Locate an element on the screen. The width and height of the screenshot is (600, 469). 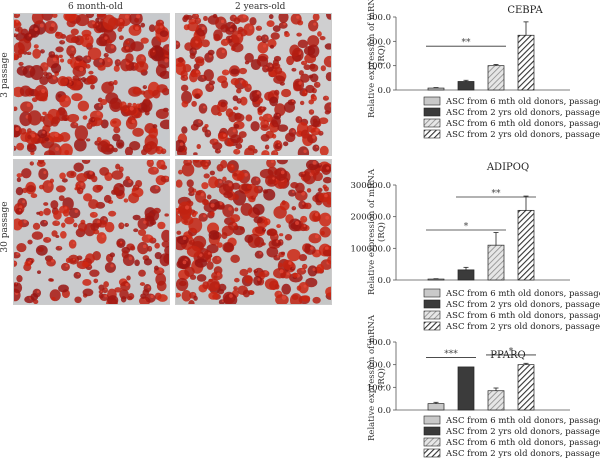
micrograph-6mo-p30 is located at coordinates (91, 232).